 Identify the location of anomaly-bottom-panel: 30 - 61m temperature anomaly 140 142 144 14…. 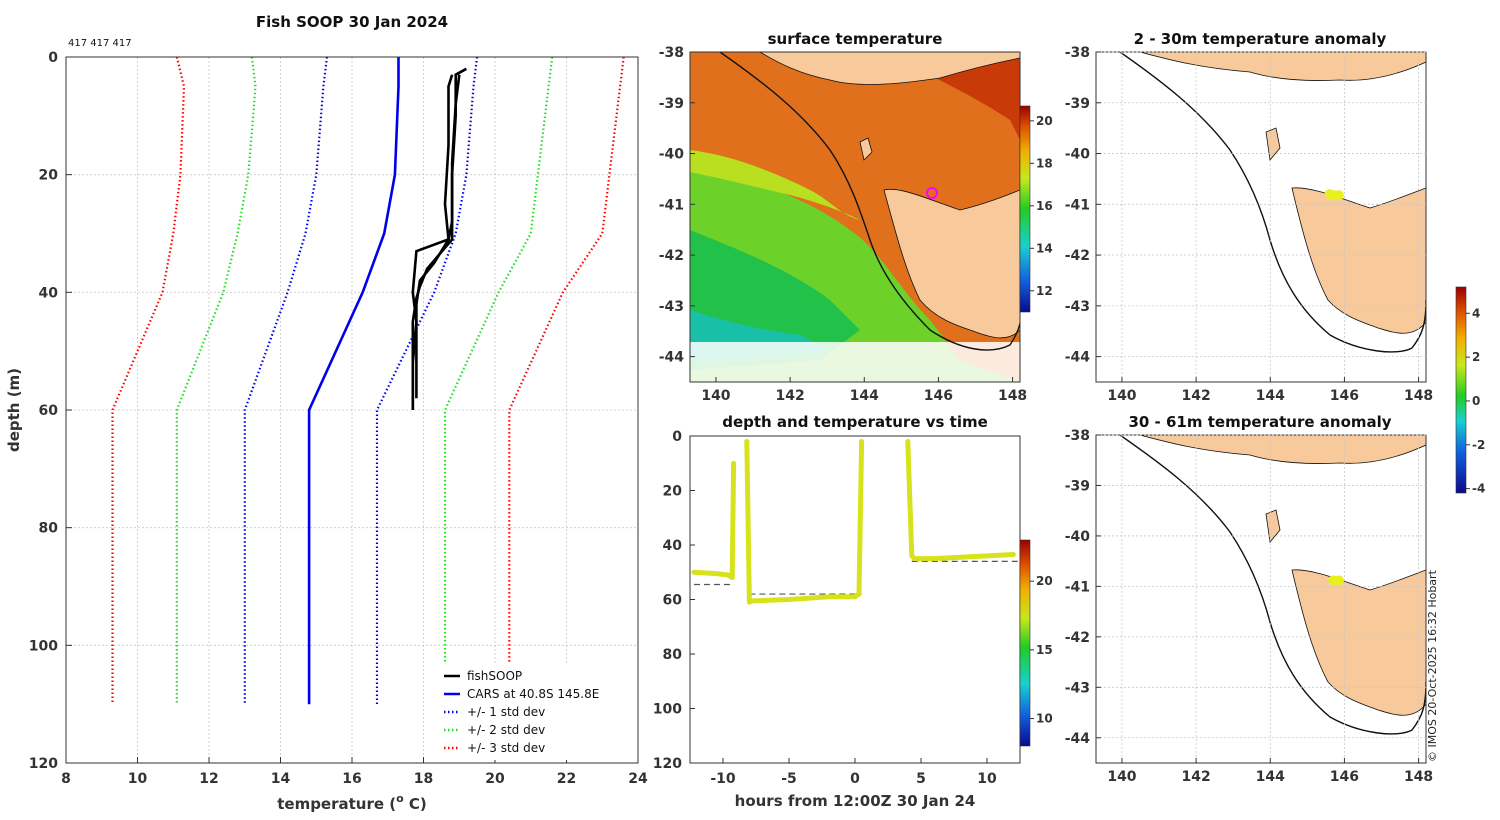
(1249, 599).